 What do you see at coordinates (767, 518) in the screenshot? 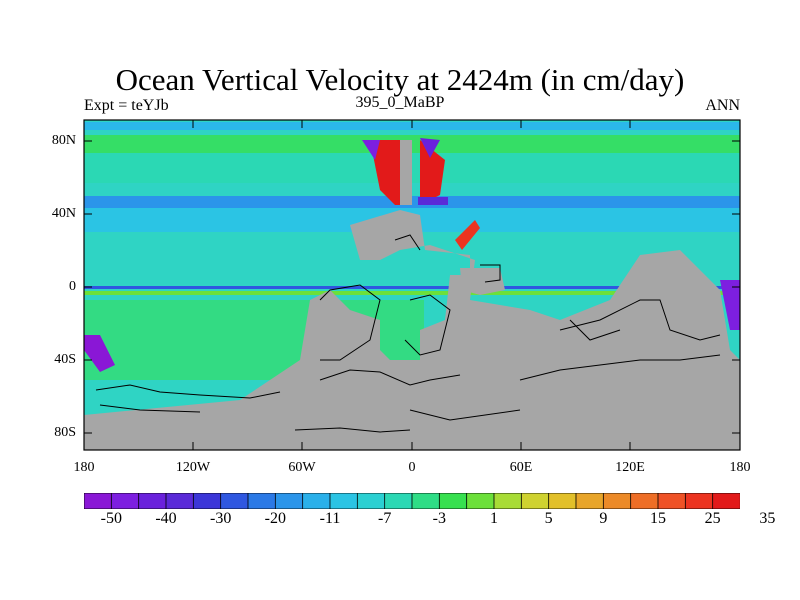
I see `colorbar-label: 35` at bounding box center [767, 518].